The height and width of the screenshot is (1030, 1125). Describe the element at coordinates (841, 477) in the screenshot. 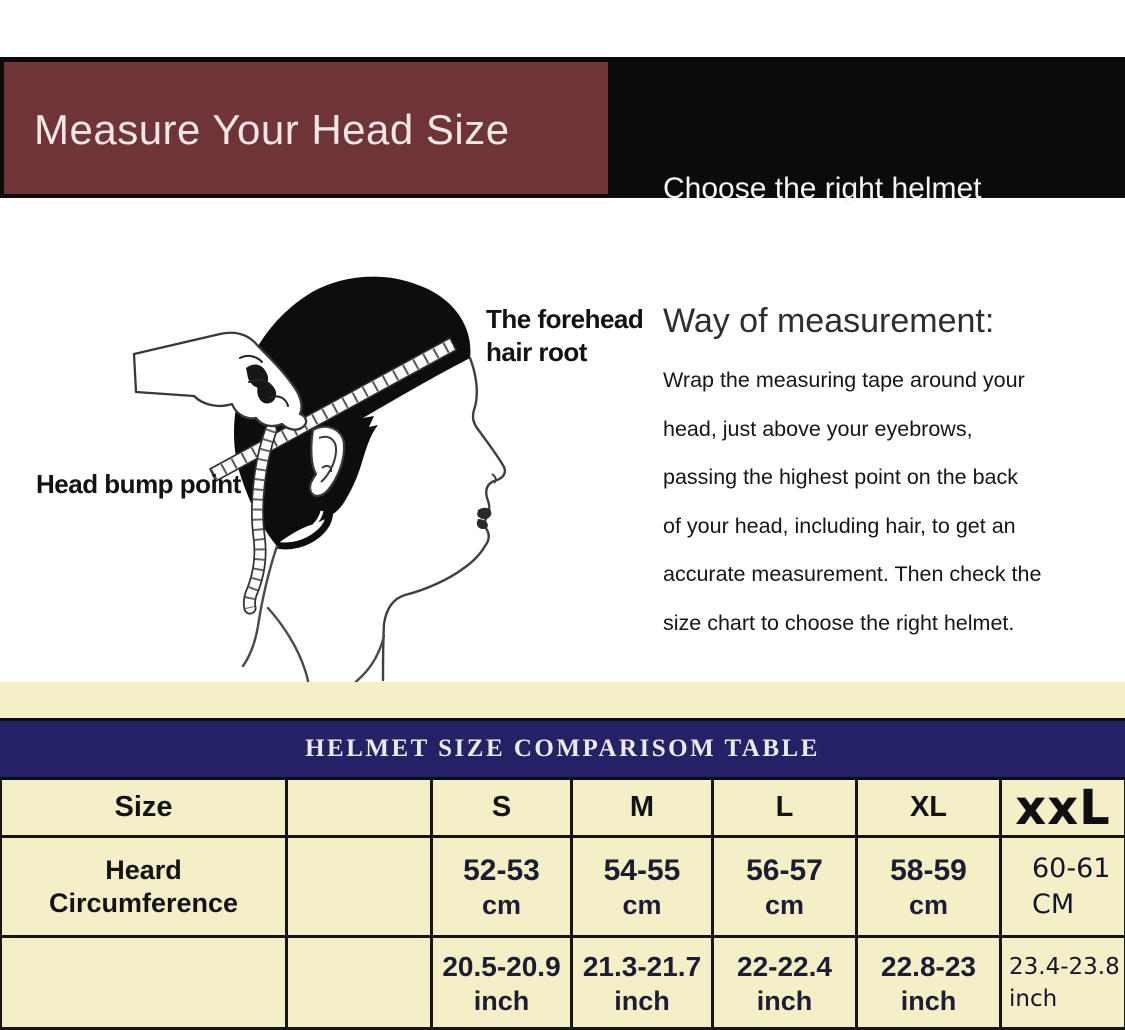

I see `instruction-line: passing the highest point on the back` at that location.